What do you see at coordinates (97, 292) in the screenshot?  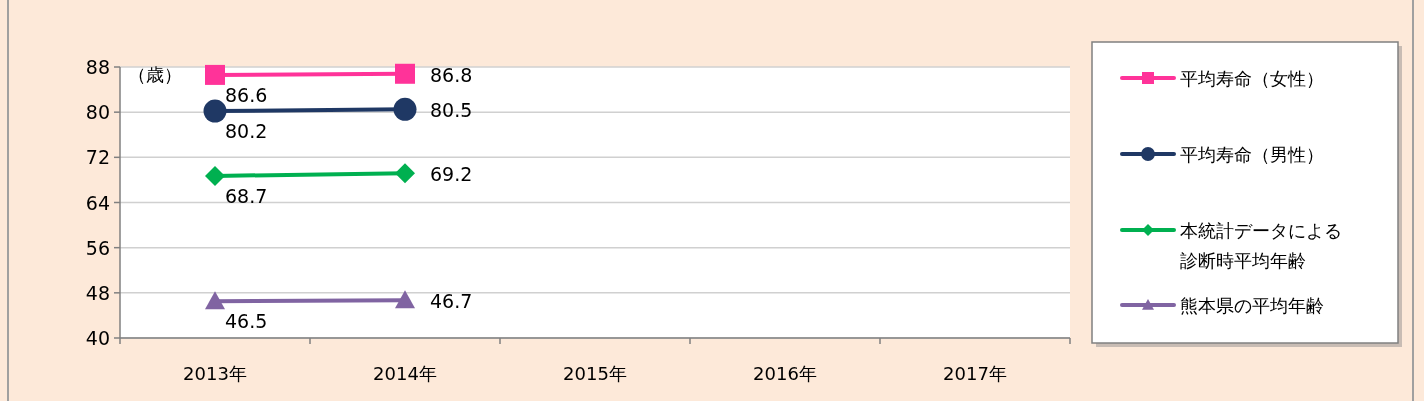 I see `y-tick-label: 48` at bounding box center [97, 292].